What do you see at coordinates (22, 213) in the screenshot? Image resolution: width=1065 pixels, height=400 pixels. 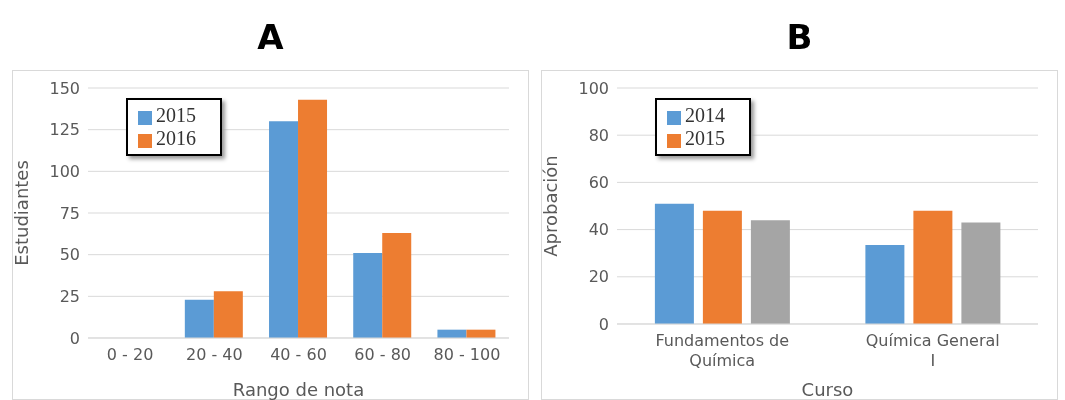 I see `y-axis-title: Estudiantes` at bounding box center [22, 213].